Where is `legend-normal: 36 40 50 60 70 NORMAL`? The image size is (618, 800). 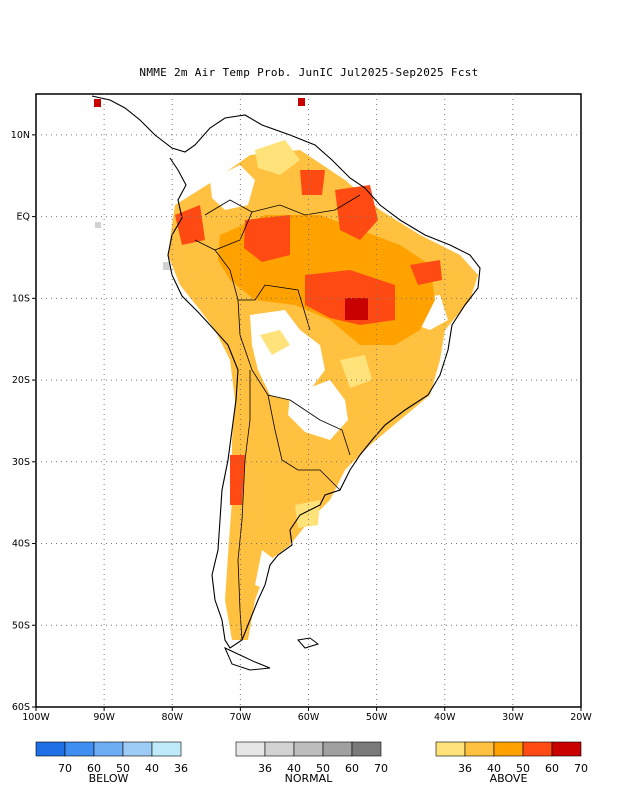 legend-normal: 36 40 50 60 70 NORMAL is located at coordinates (311, 763).